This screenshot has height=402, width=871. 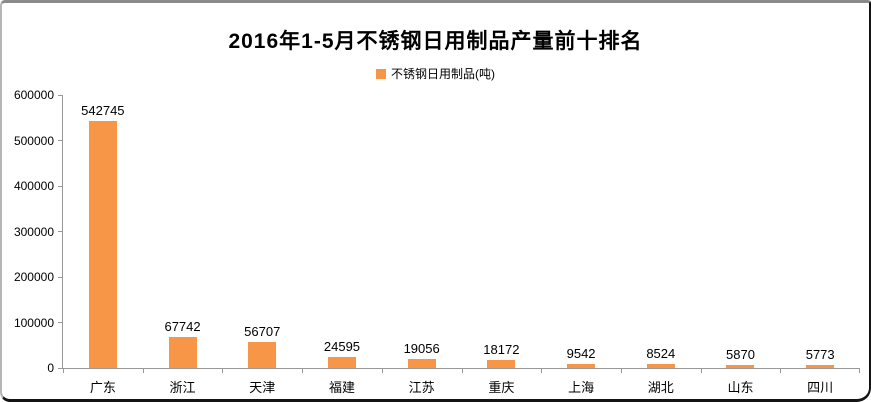 What do you see at coordinates (33, 186) in the screenshot?
I see `y-axis-label: 400000` at bounding box center [33, 186].